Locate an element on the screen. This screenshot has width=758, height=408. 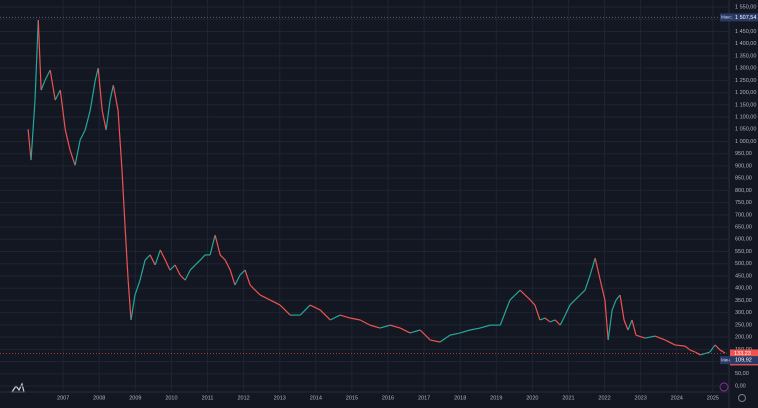
alert-icon is located at coordinates (724, 387).